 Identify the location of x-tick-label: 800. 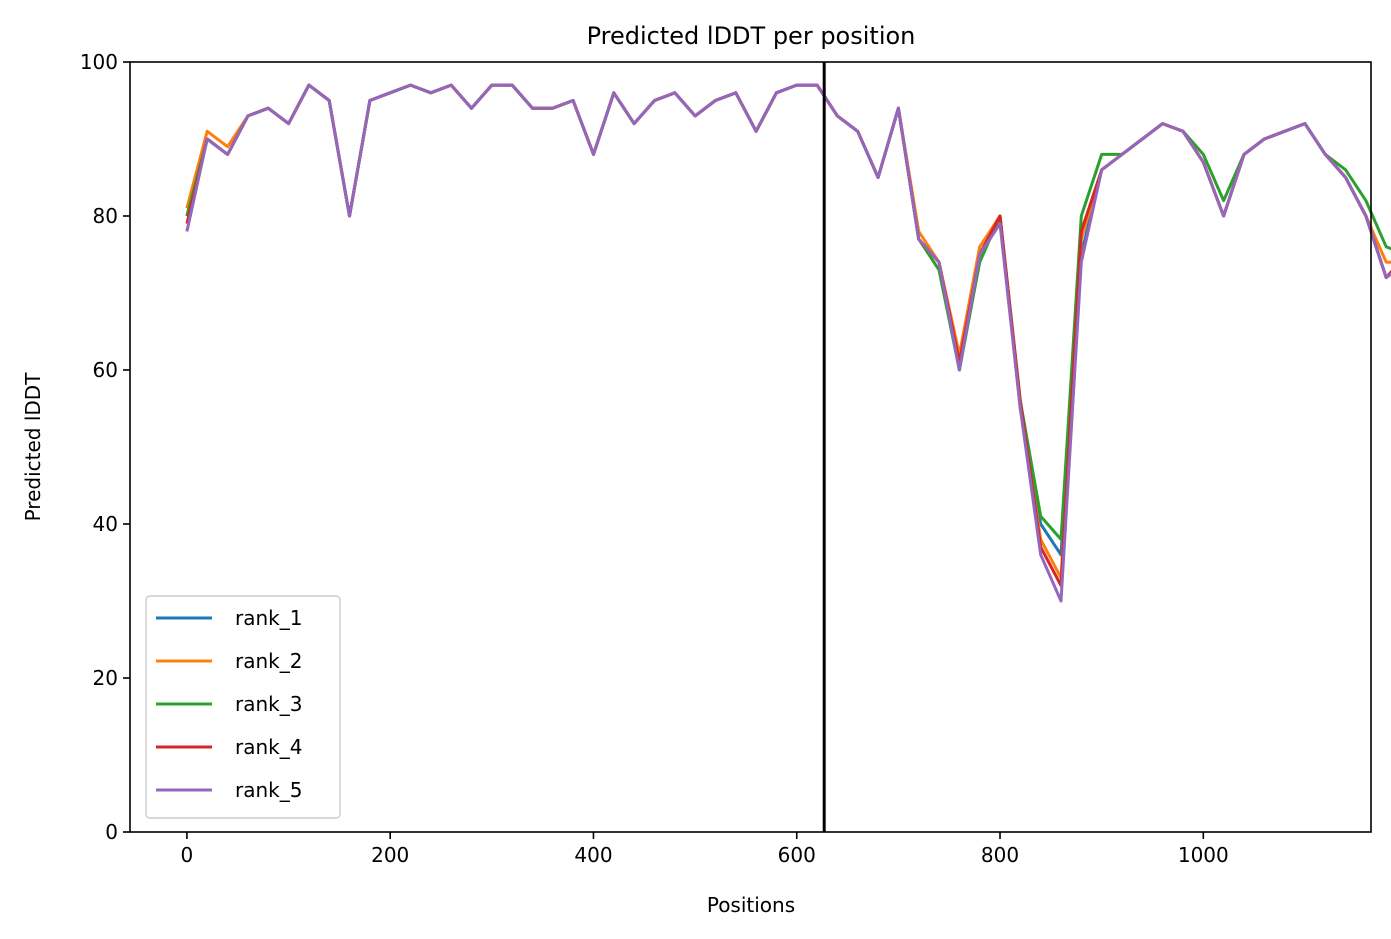
(1000, 855).